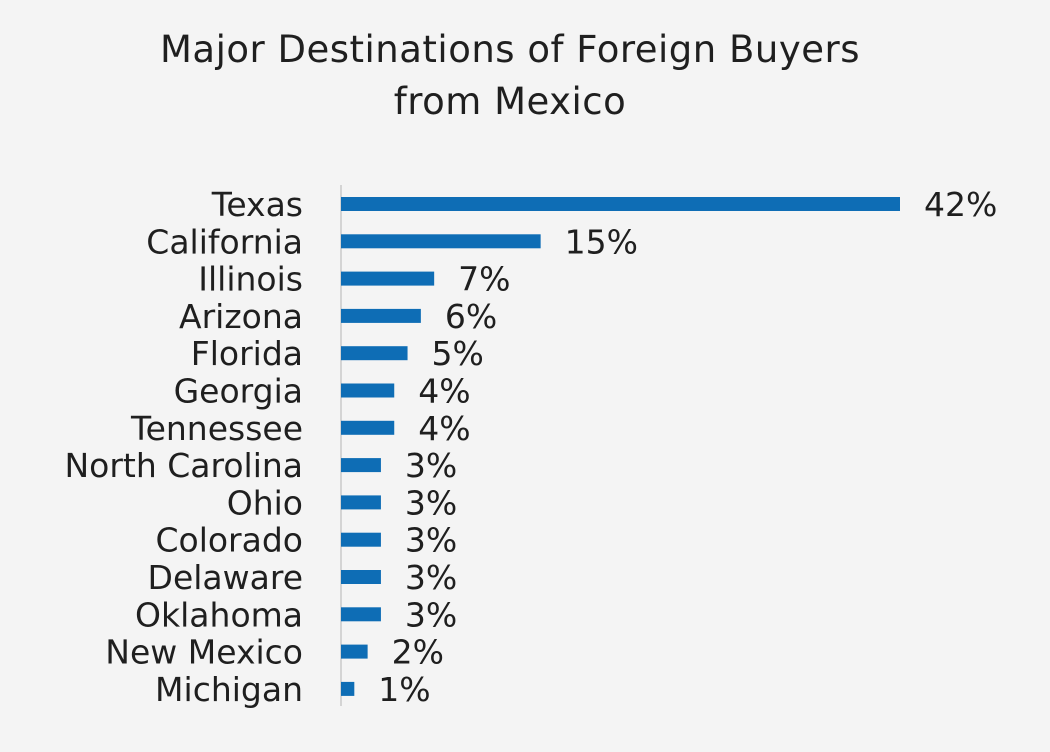 This screenshot has height=752, width=1050. What do you see at coordinates (183, 465) in the screenshot?
I see `category-label: North Carolina` at bounding box center [183, 465].